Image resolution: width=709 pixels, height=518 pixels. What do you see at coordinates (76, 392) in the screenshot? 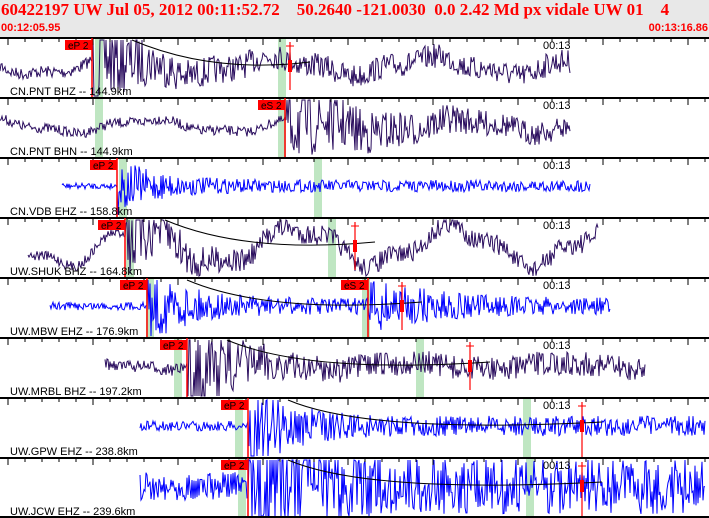
I see `channel-label: UW.MRBL BHZ -- 197.2km` at bounding box center [76, 392].